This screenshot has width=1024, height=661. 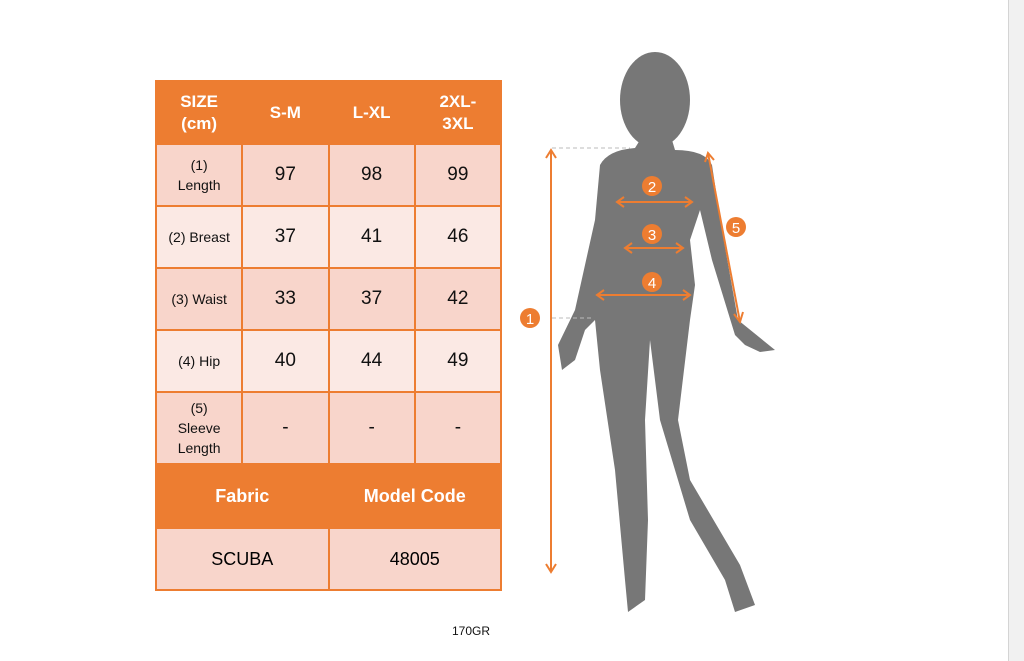 What do you see at coordinates (285, 361) in the screenshot?
I see `cell: 40` at bounding box center [285, 361].